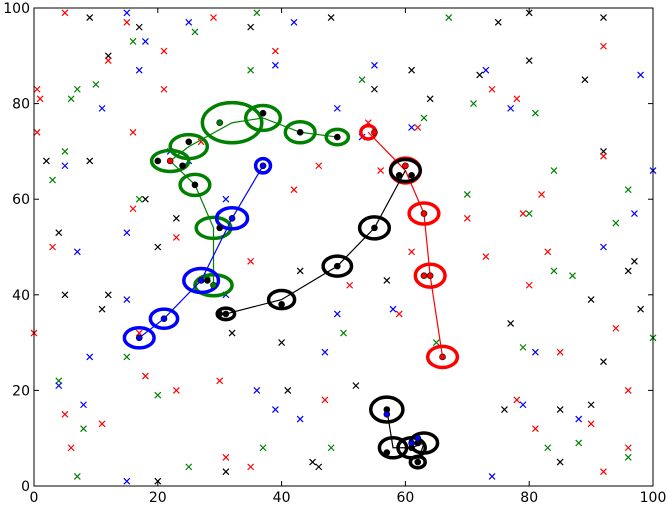 This screenshot has height=505, width=668. I want to click on y-tick-label: 80, so click(21, 105).